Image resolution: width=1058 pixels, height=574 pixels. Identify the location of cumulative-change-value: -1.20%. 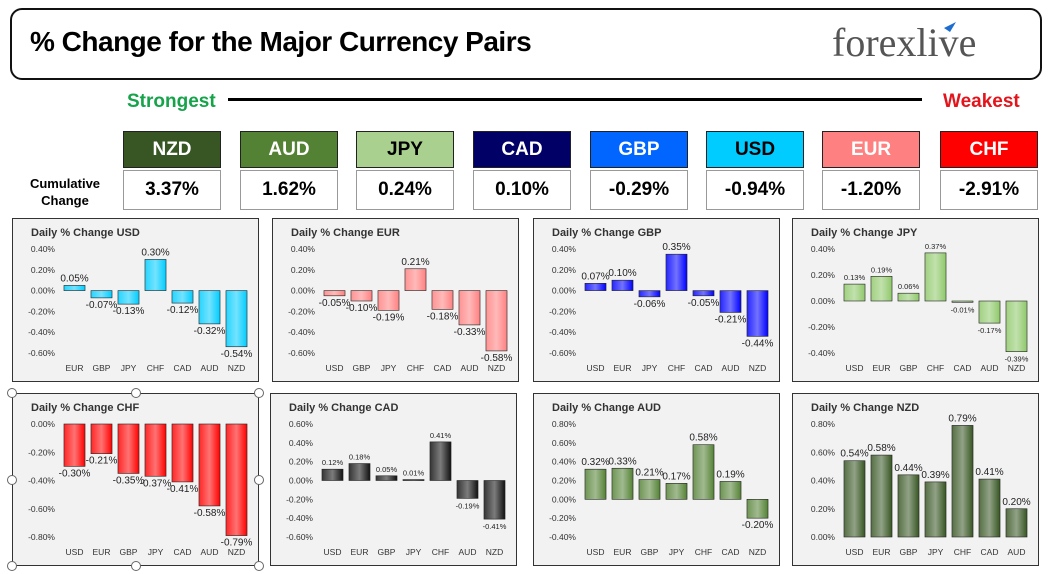
(871, 190).